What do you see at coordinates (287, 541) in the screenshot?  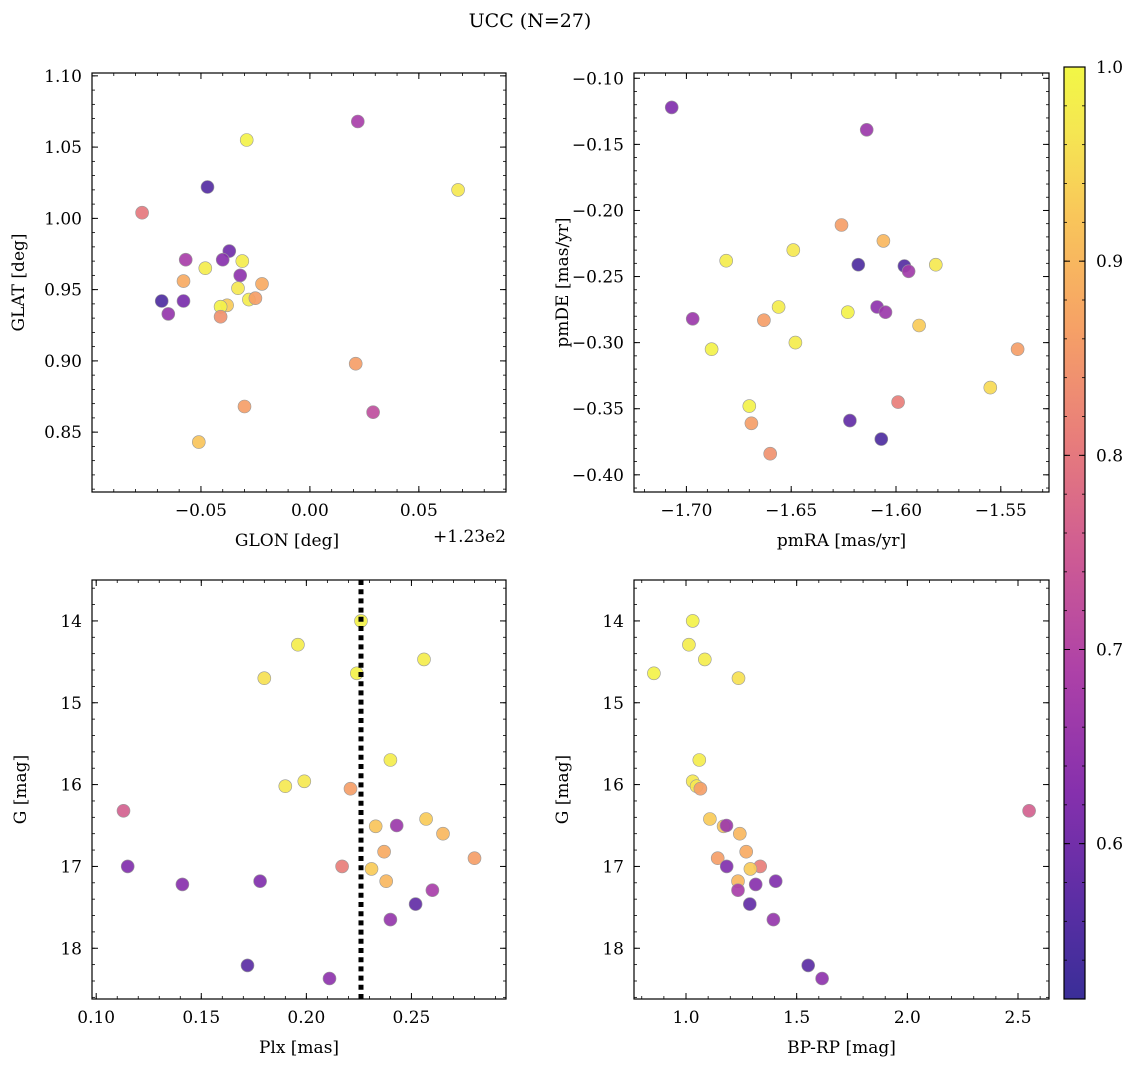 I see `x-axis-label: GLON [deg]` at bounding box center [287, 541].